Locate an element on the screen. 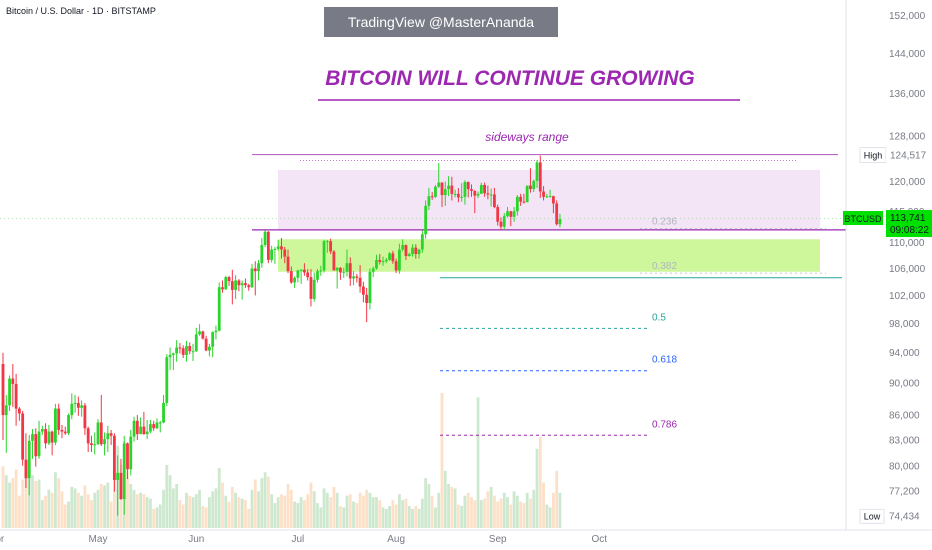  y-tick-label: 94,000 is located at coordinates (904, 353).